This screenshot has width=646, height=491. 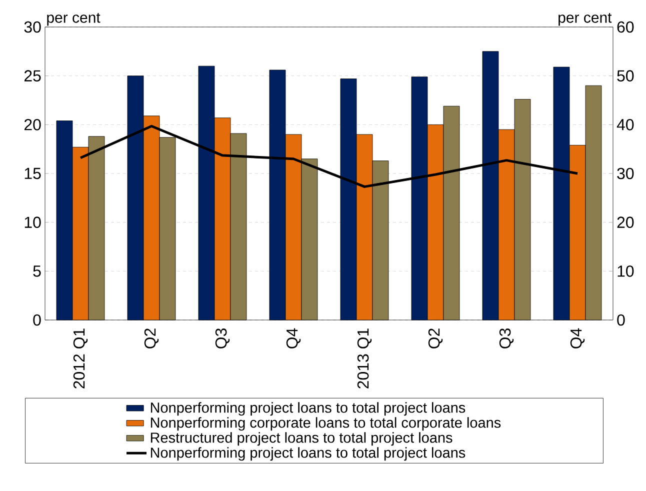 What do you see at coordinates (37, 271) in the screenshot?
I see `y-tick-label: 5` at bounding box center [37, 271].